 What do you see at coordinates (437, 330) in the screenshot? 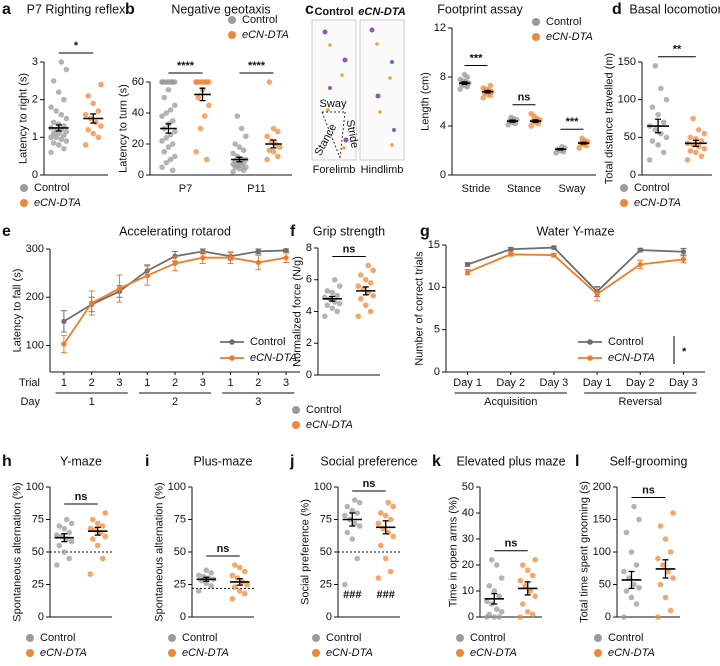
I see `y-tick-label: 5` at bounding box center [437, 330].